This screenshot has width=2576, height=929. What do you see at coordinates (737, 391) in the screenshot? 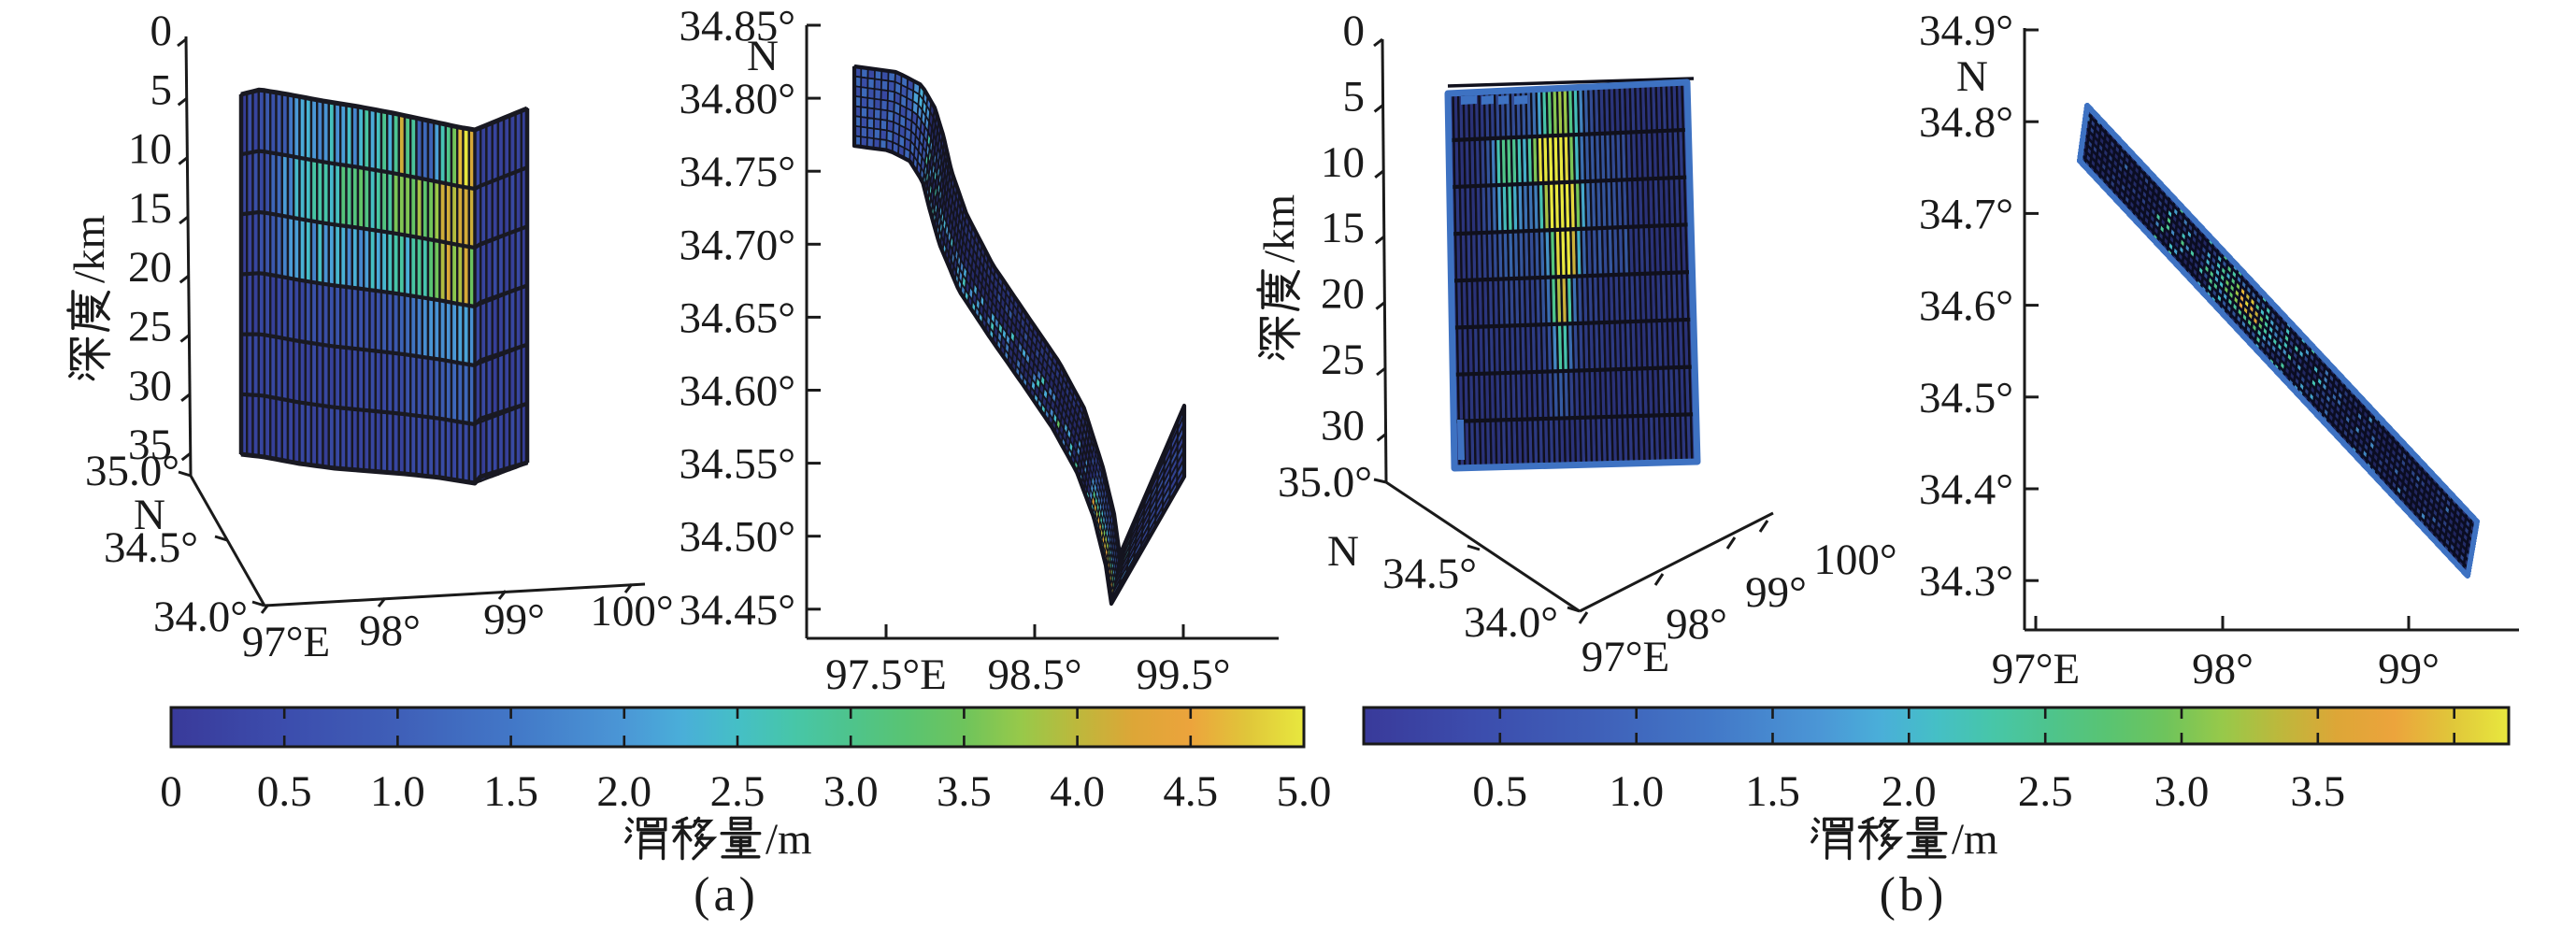
I see `svg-text: 34.60°` at bounding box center [737, 391].